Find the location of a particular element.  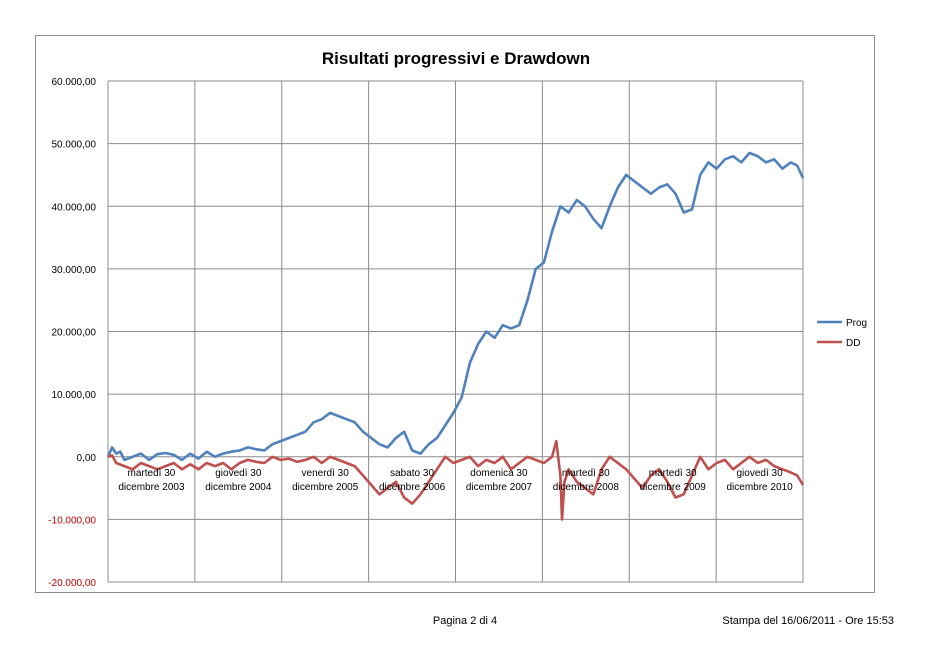

y-tick-label: 50.000,00 is located at coordinates (74, 145).